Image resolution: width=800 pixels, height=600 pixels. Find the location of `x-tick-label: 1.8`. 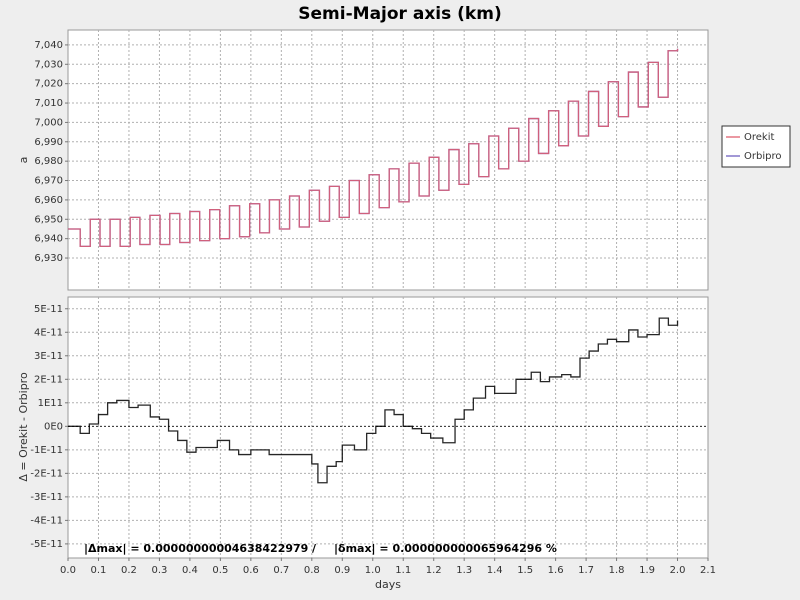

x-tick-label: 1.8 is located at coordinates (617, 570).